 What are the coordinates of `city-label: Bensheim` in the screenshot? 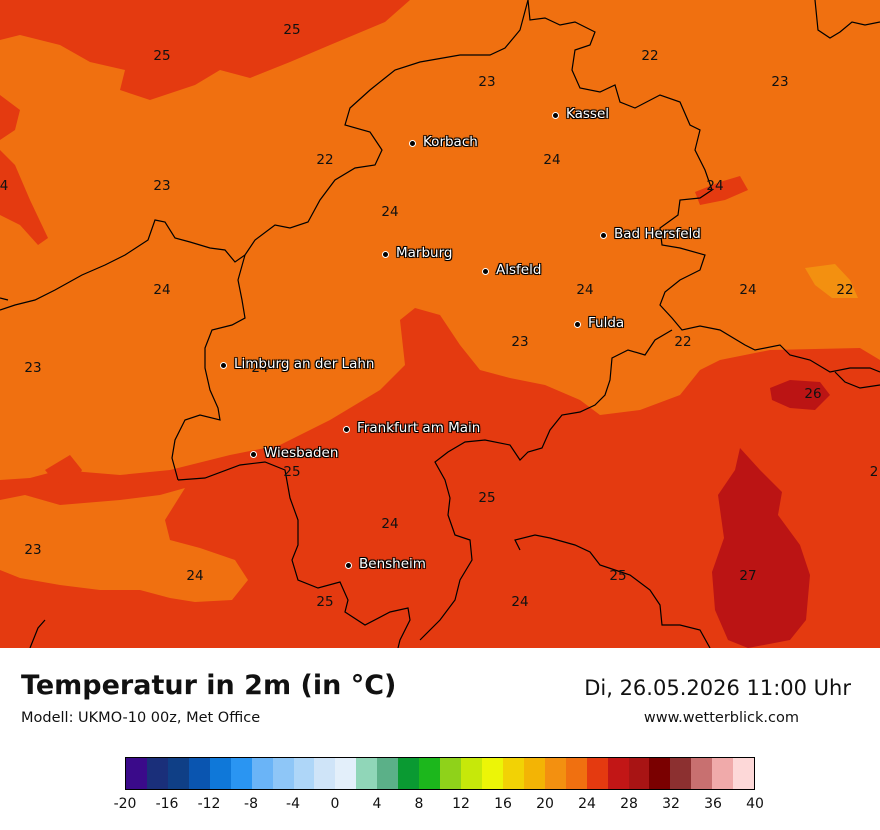 It's located at (392, 564).